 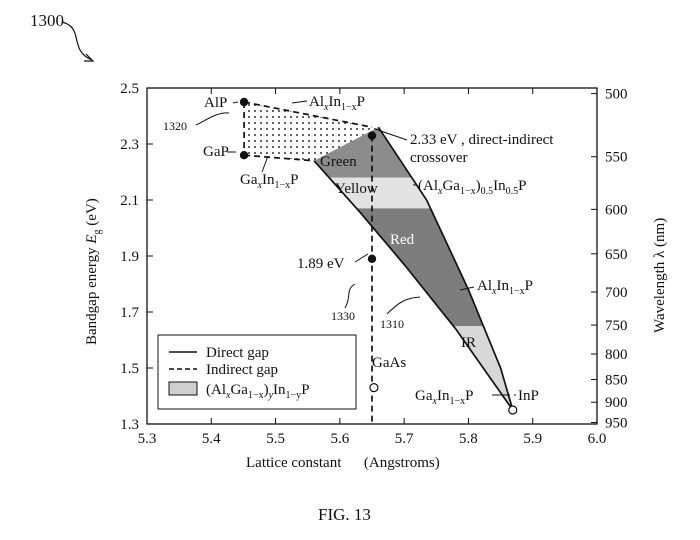 What do you see at coordinates (616, 403) in the screenshot?
I see `right-tick-label: 900` at bounding box center [616, 403].